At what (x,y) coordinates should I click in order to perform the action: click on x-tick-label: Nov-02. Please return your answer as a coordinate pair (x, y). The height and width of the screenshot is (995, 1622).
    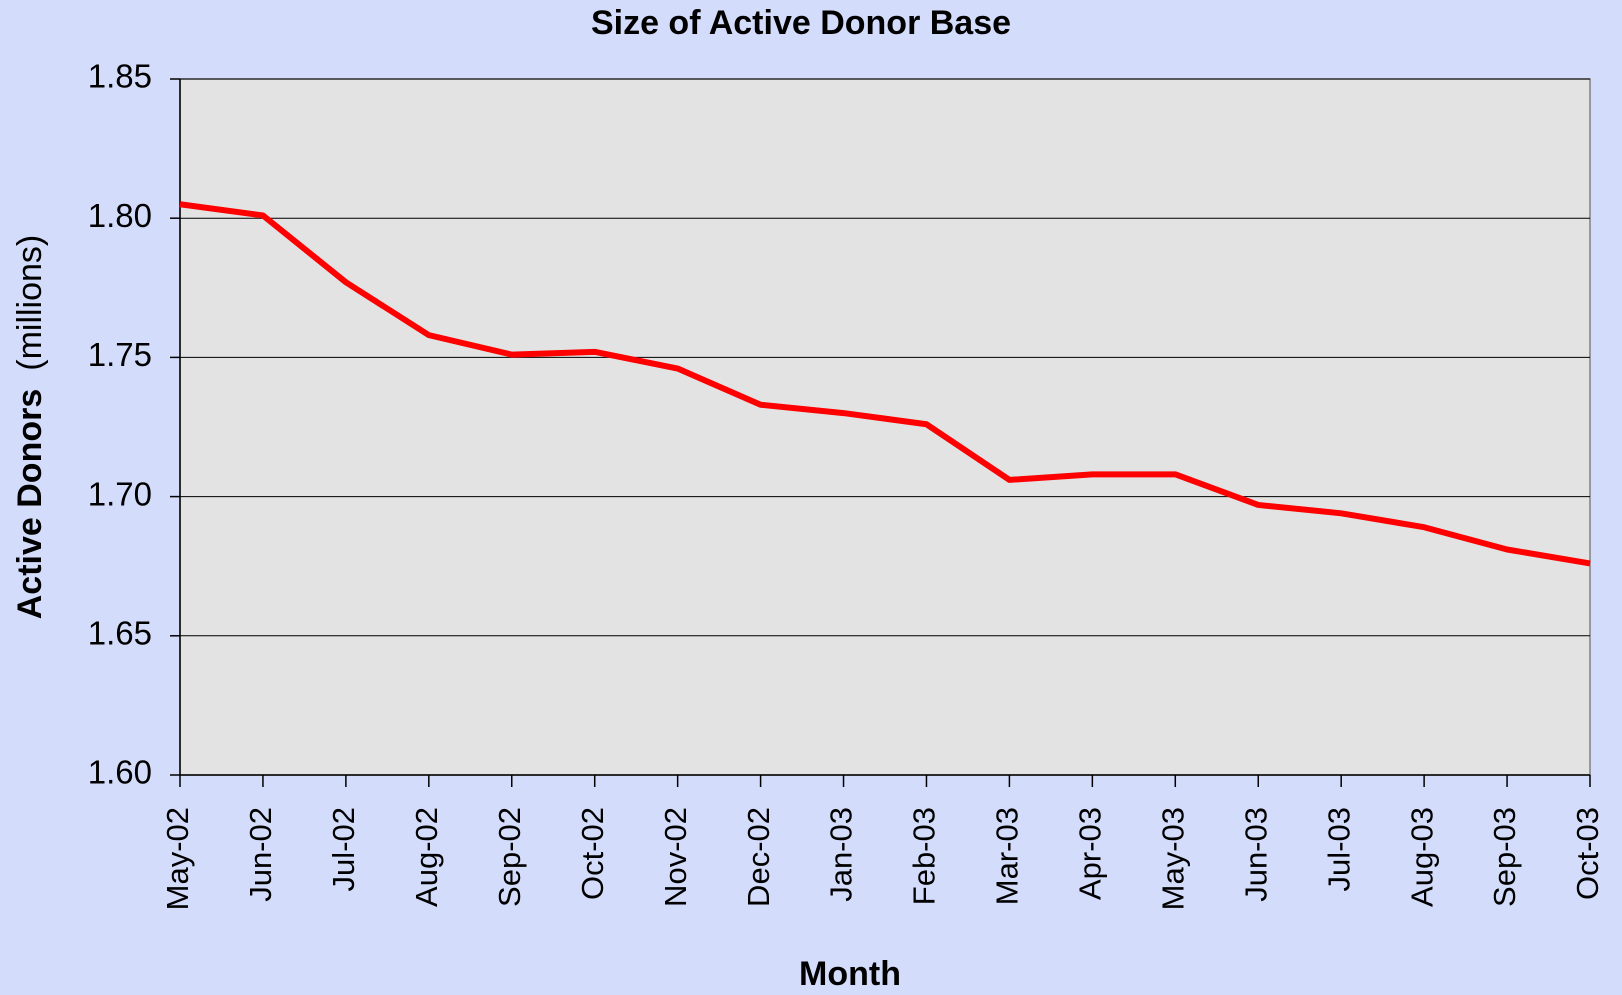
    Looking at the image, I should click on (675, 857).